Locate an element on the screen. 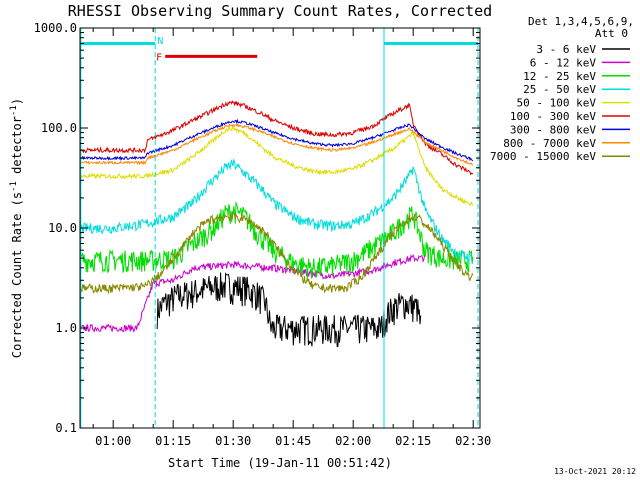 The image size is (640, 480). legend-label: 300 - 800 keV is located at coordinates (553, 129).